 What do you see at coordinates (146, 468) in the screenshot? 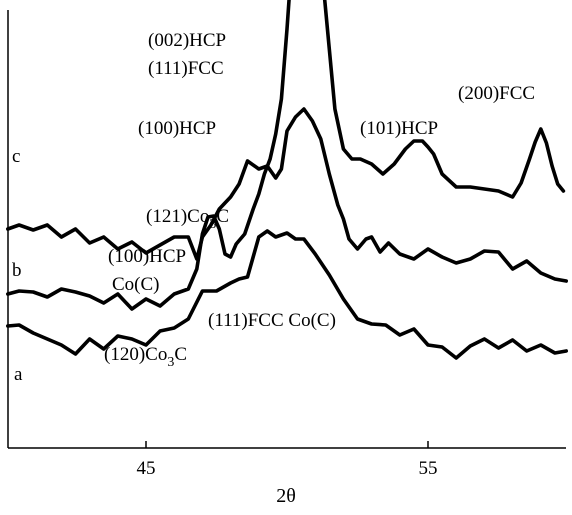
I see `x-tick-label-45: 45` at bounding box center [146, 468].